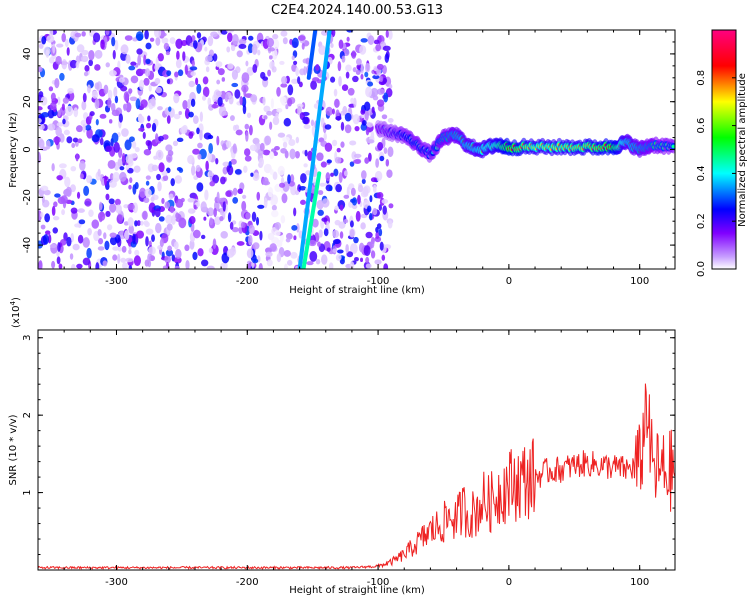 This screenshot has width=750, height=600. Describe the element at coordinates (15, 312) in the screenshot. I see `snr-y-scale-label: (x104)` at that location.